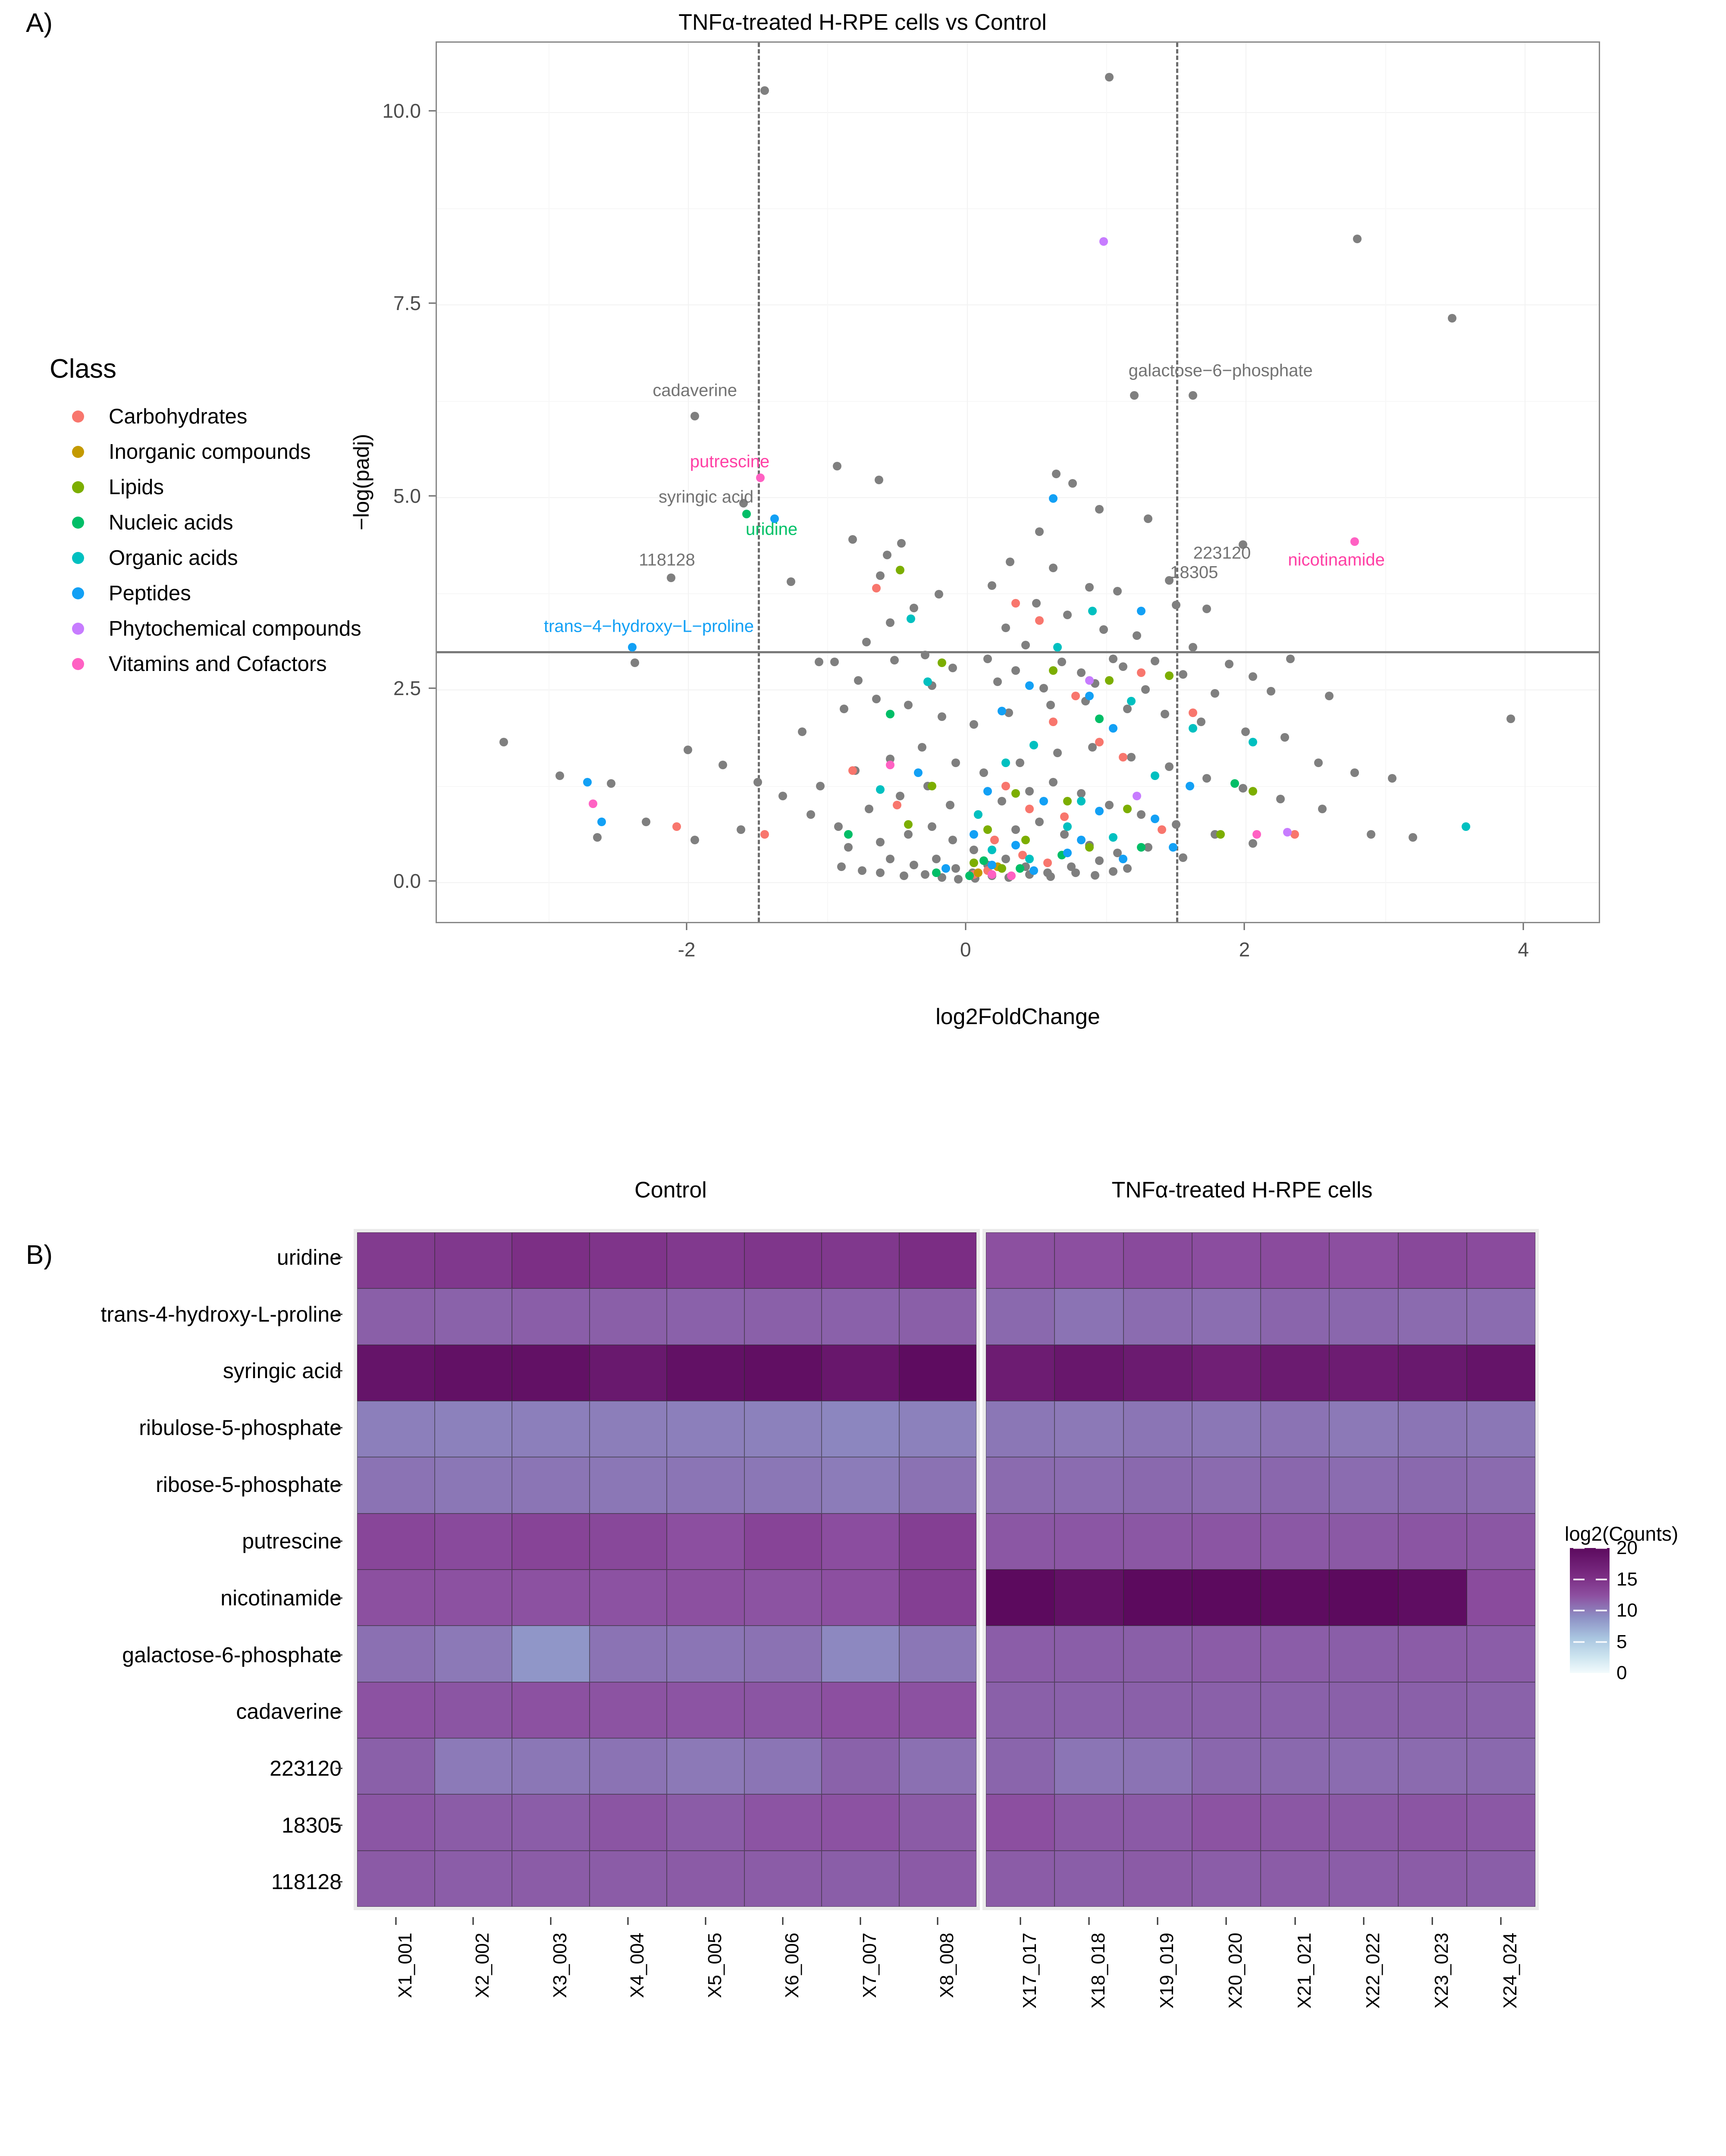  I want to click on legend-item-vitamins-and-cofactors: Vitamins and Cofactors, so click(206, 664).